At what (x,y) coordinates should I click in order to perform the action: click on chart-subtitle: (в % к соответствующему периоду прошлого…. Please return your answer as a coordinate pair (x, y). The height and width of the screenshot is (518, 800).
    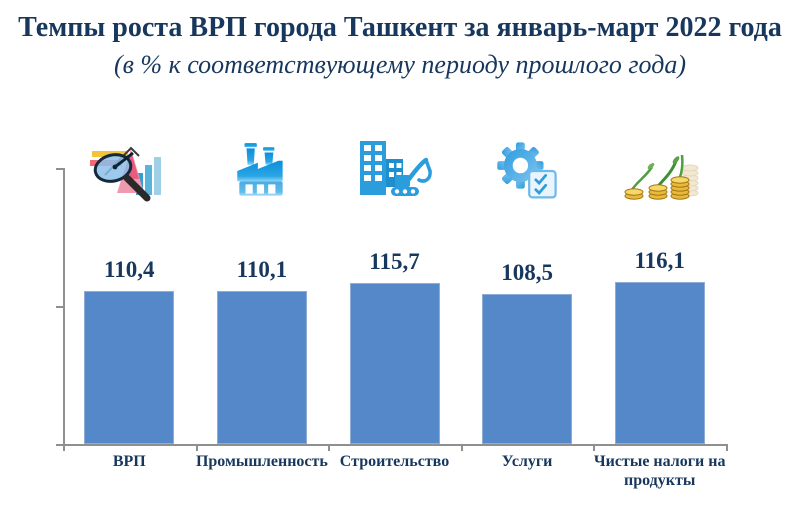
    Looking at the image, I should click on (400, 64).